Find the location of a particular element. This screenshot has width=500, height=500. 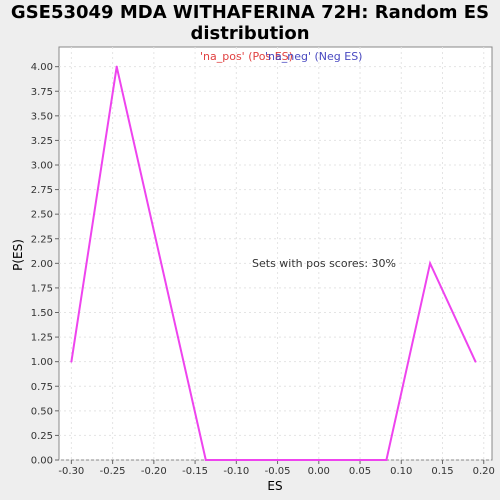

y-tick-label: 0.50 is located at coordinates (42, 411).